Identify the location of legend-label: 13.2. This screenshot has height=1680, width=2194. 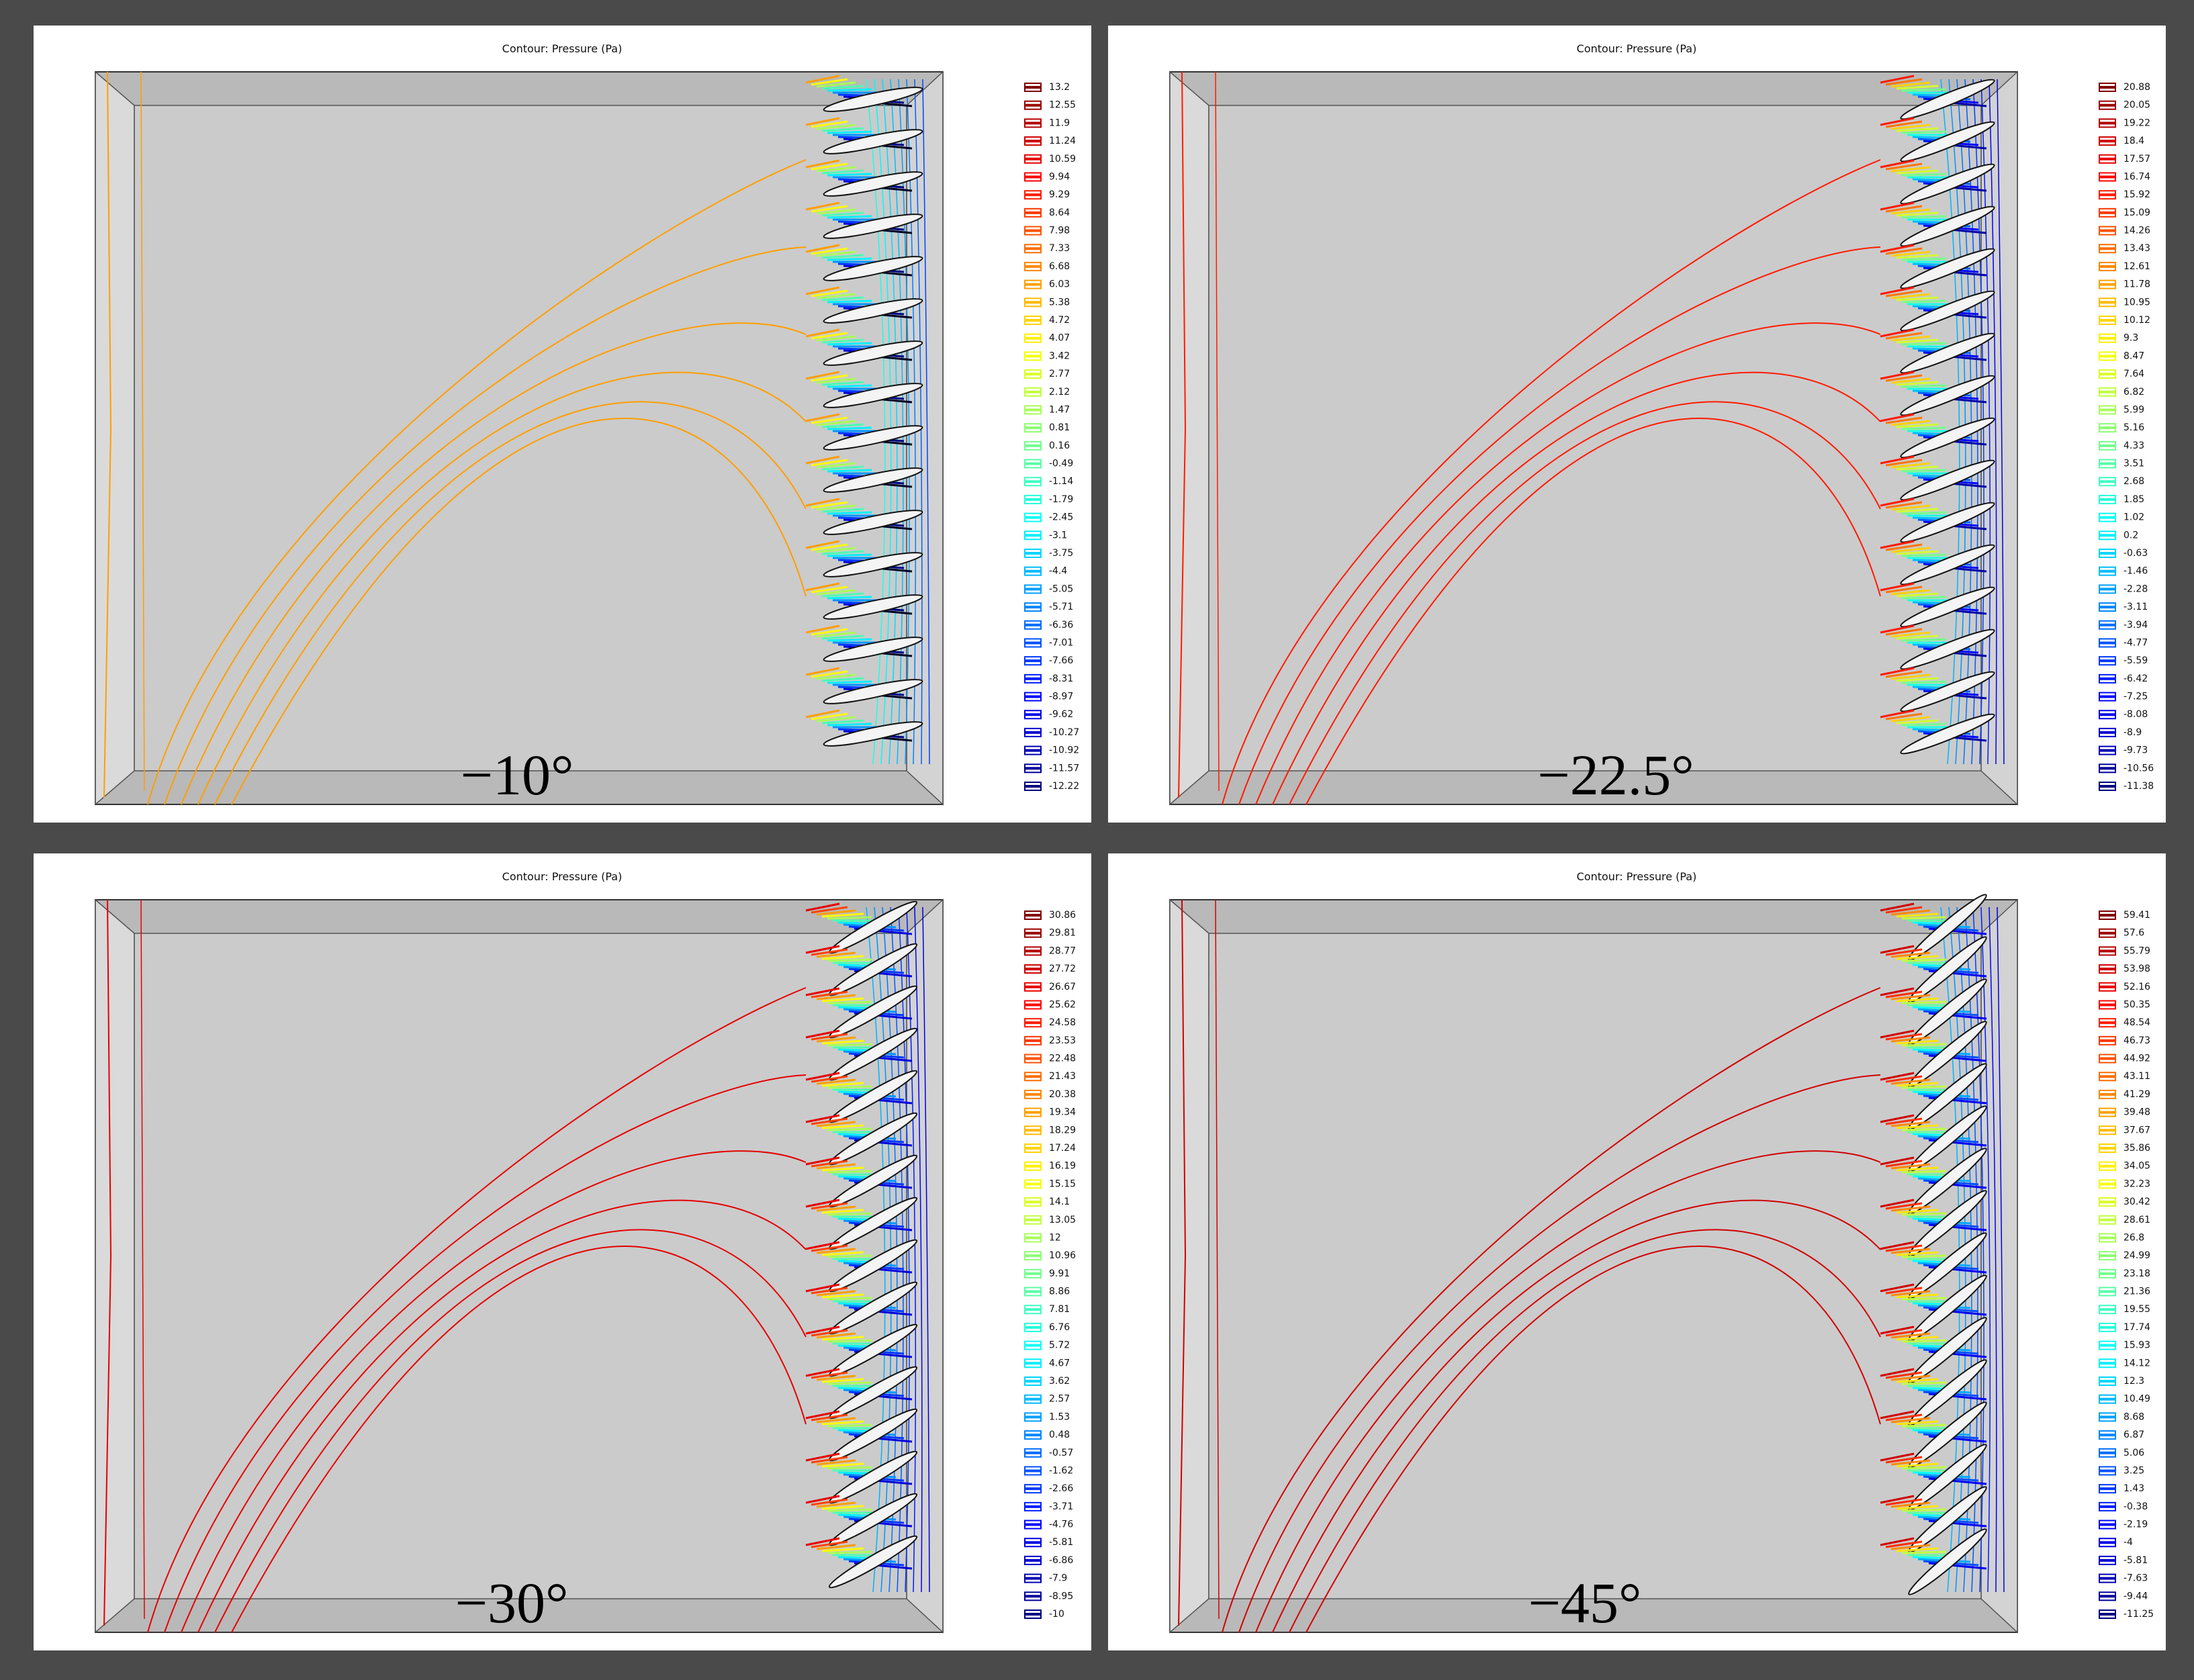
(1059, 87).